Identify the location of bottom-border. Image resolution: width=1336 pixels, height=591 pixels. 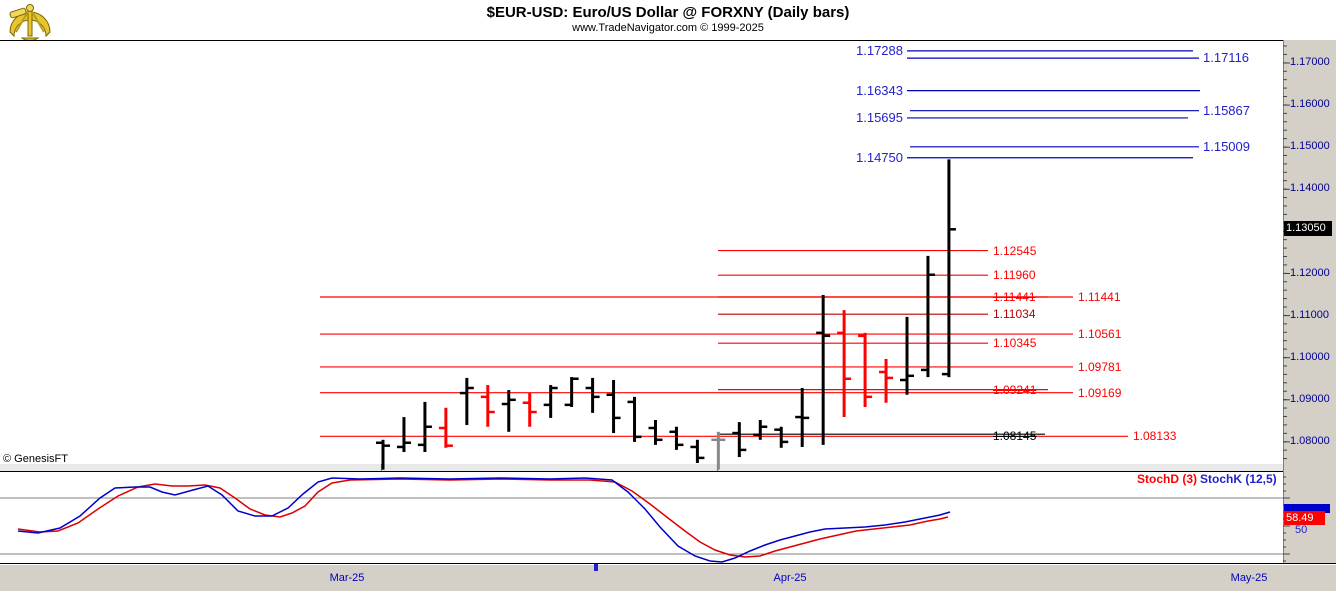
(668, 563).